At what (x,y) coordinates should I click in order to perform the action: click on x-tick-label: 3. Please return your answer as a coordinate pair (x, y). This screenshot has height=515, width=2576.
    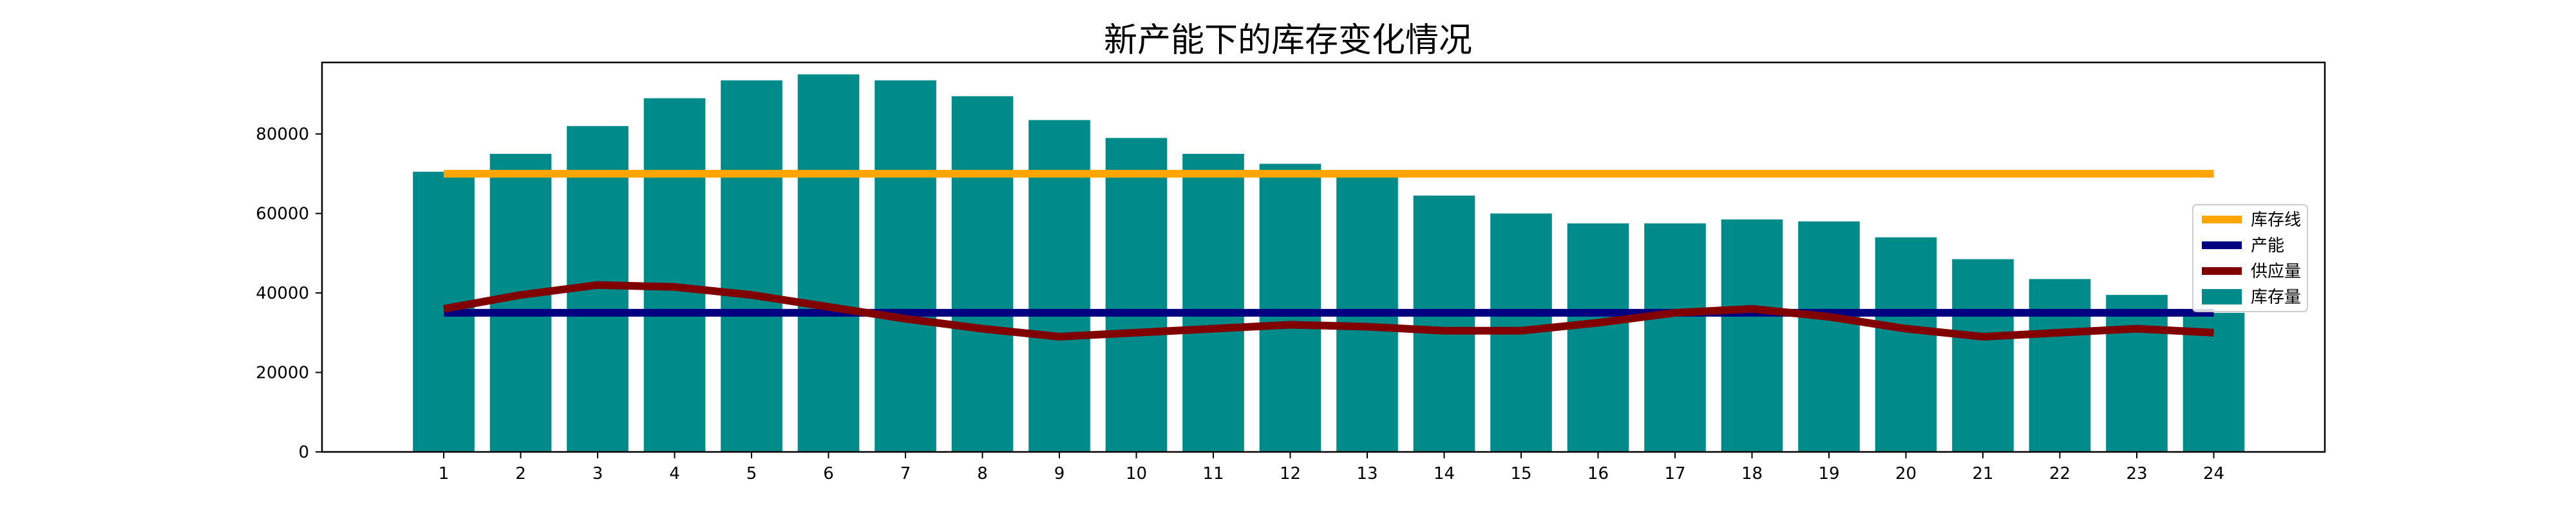
    Looking at the image, I should click on (597, 473).